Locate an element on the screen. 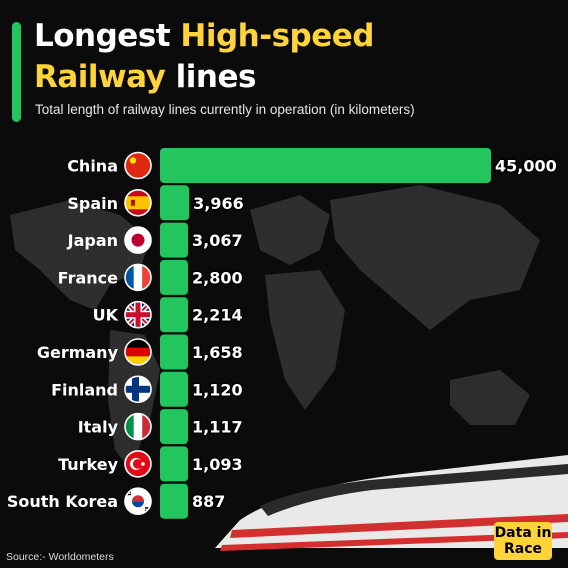 This screenshot has width=568, height=568. value-label: 1,093 is located at coordinates (217, 464).